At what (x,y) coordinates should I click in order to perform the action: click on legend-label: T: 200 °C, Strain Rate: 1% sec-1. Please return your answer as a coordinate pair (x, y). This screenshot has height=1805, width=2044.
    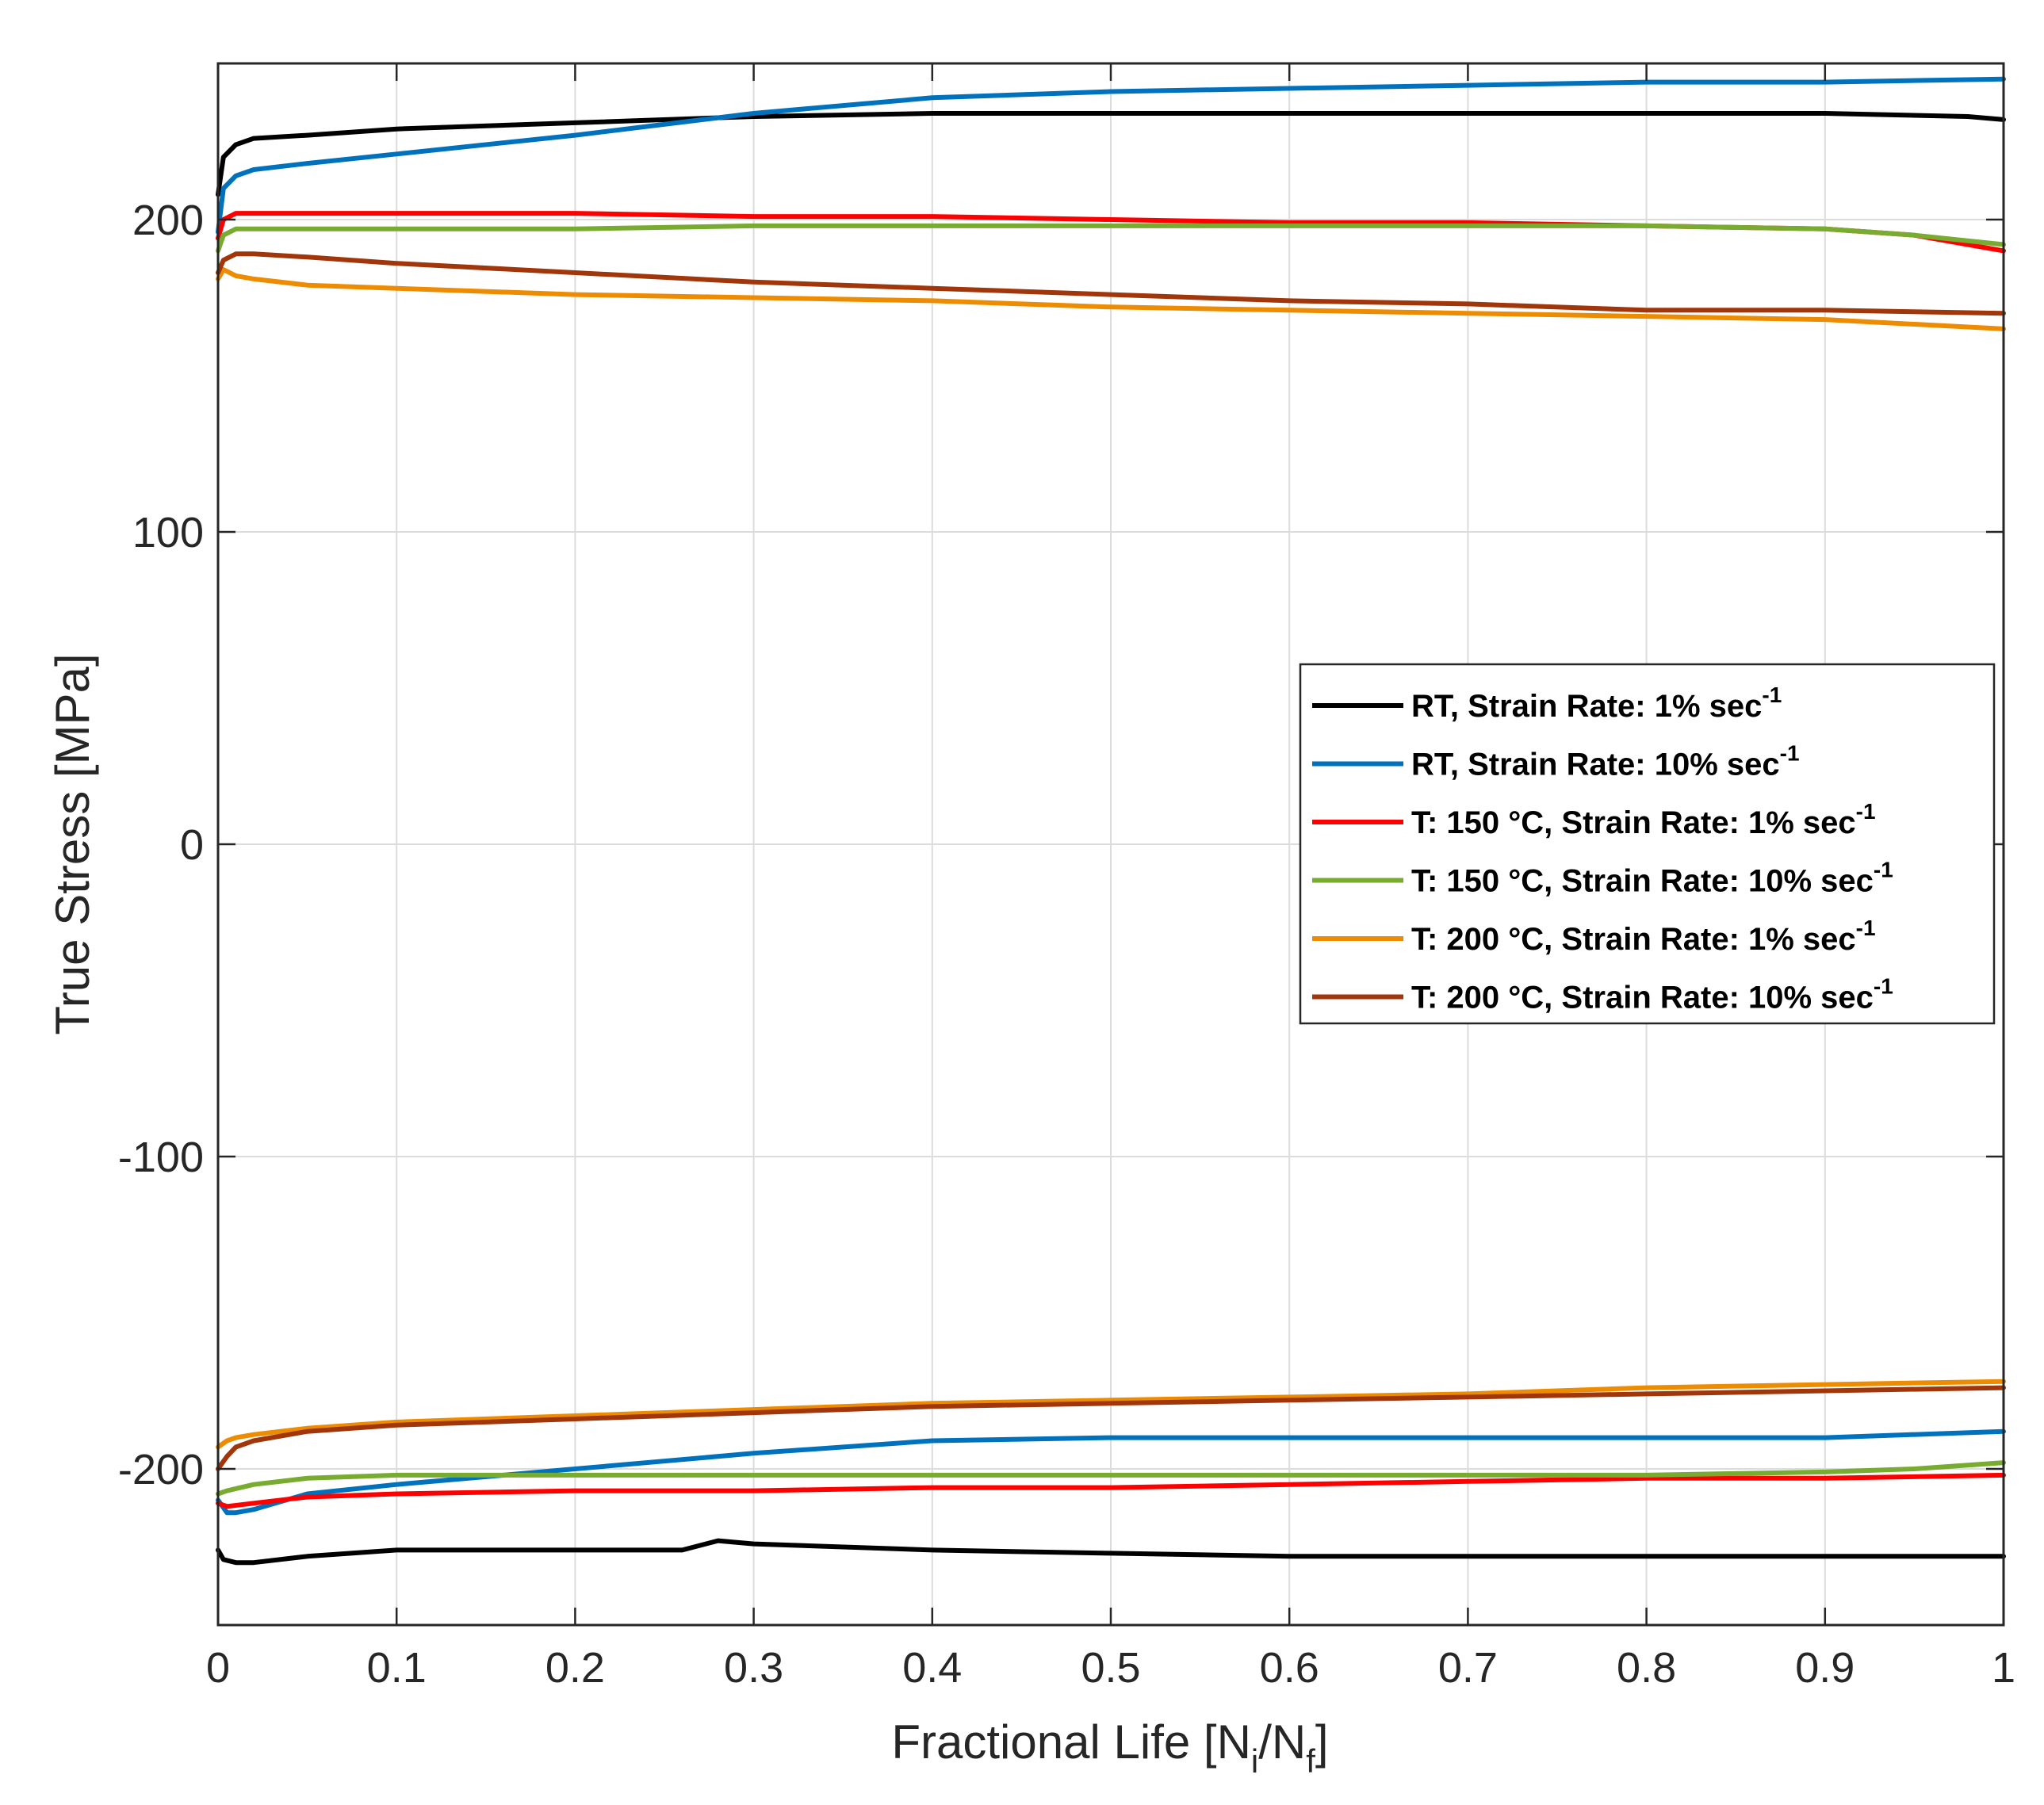
    Looking at the image, I should click on (1643, 936).